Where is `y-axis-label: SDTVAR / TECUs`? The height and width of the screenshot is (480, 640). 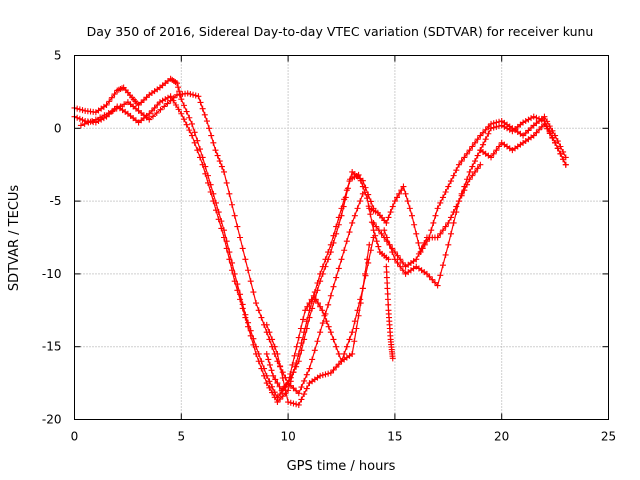
y-axis-label: SDTVAR / TECUs is located at coordinates (14, 238).